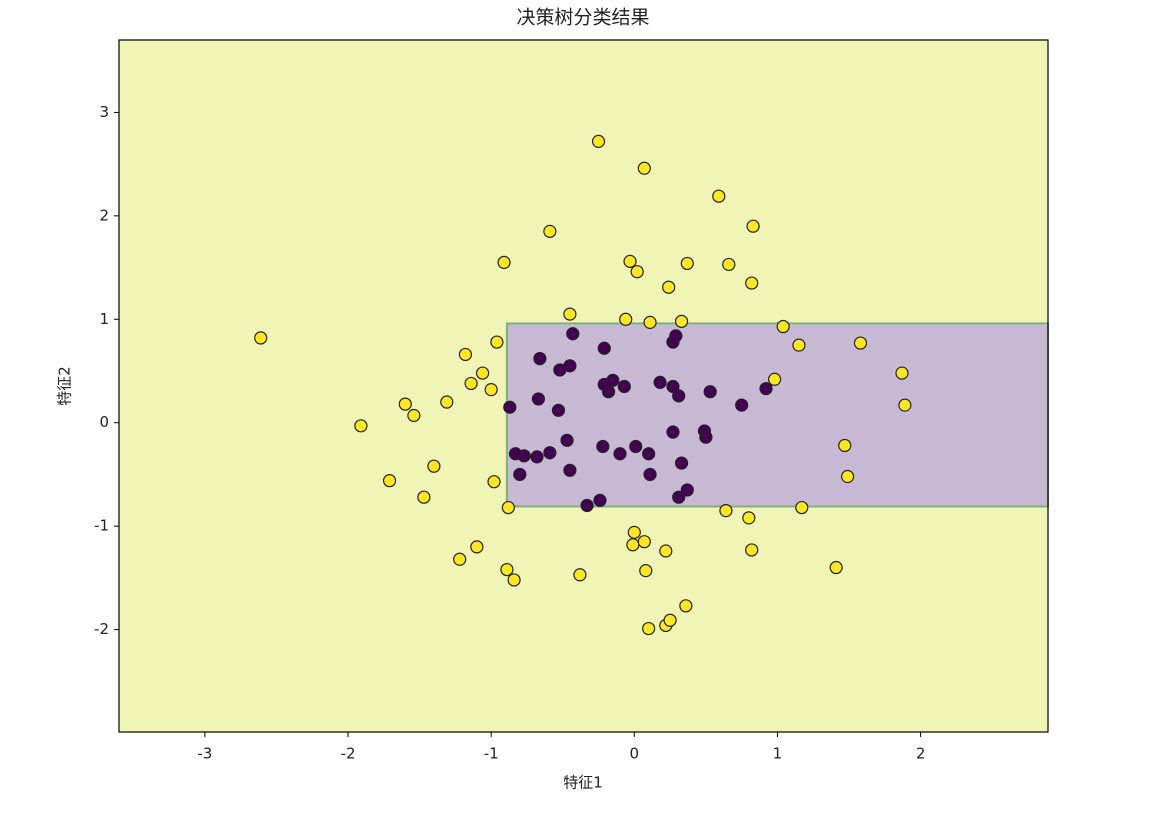 The height and width of the screenshot is (835, 1176). I want to click on x-tick-label: 0, so click(635, 754).